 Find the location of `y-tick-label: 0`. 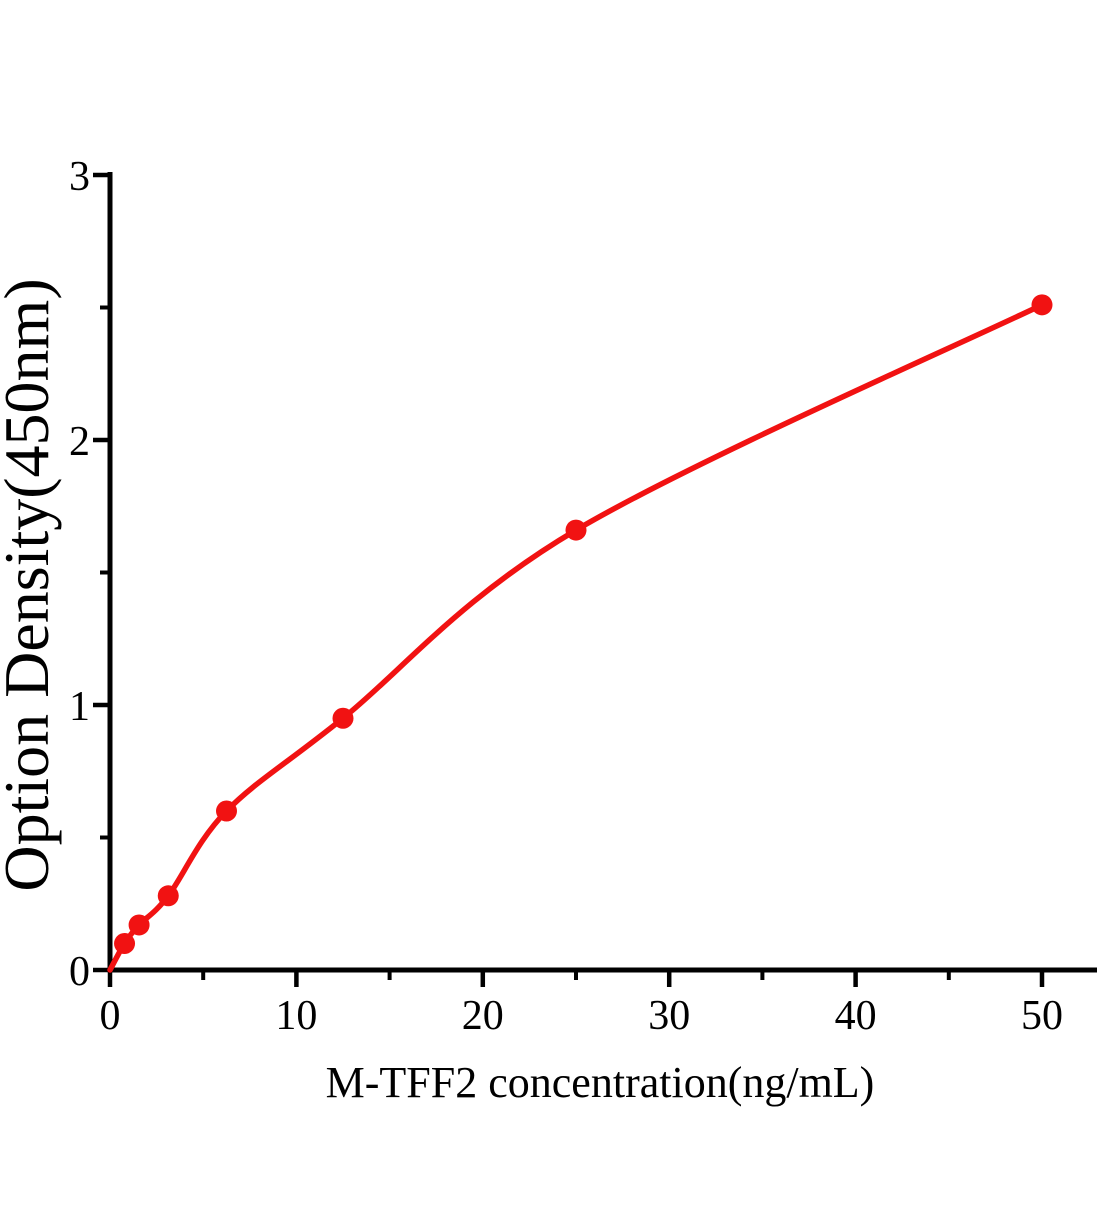

y-tick-label: 0 is located at coordinates (79, 972).